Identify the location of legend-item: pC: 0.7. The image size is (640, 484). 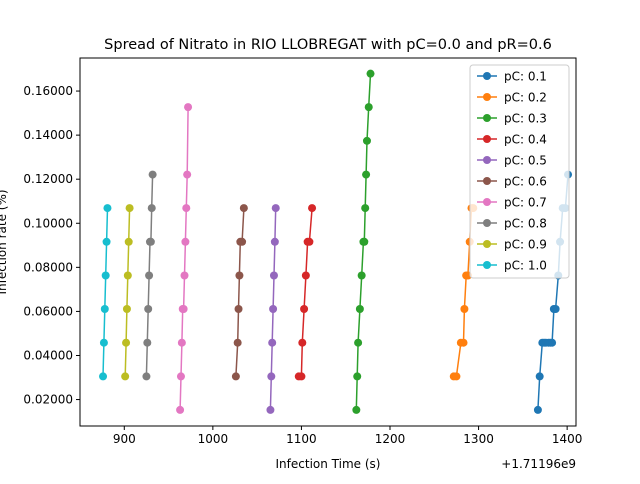
(512, 203).